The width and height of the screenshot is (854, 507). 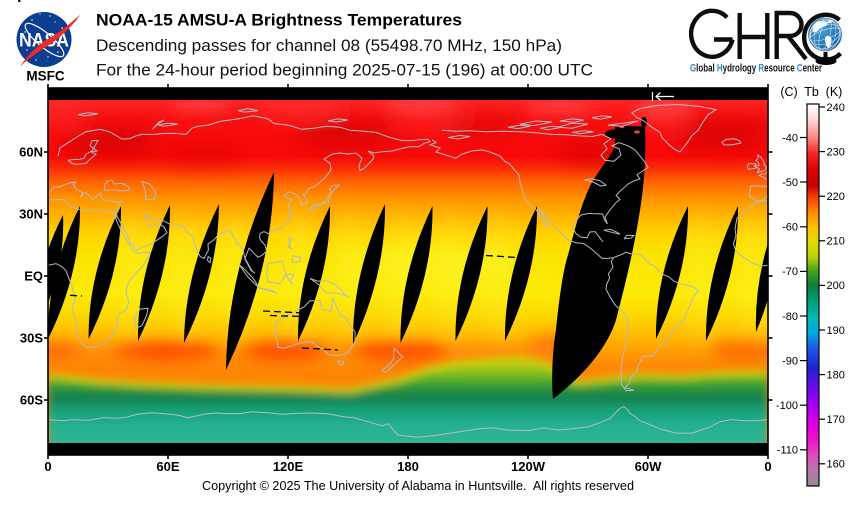 I want to click on svg-text: 60W, so click(x=648, y=466).